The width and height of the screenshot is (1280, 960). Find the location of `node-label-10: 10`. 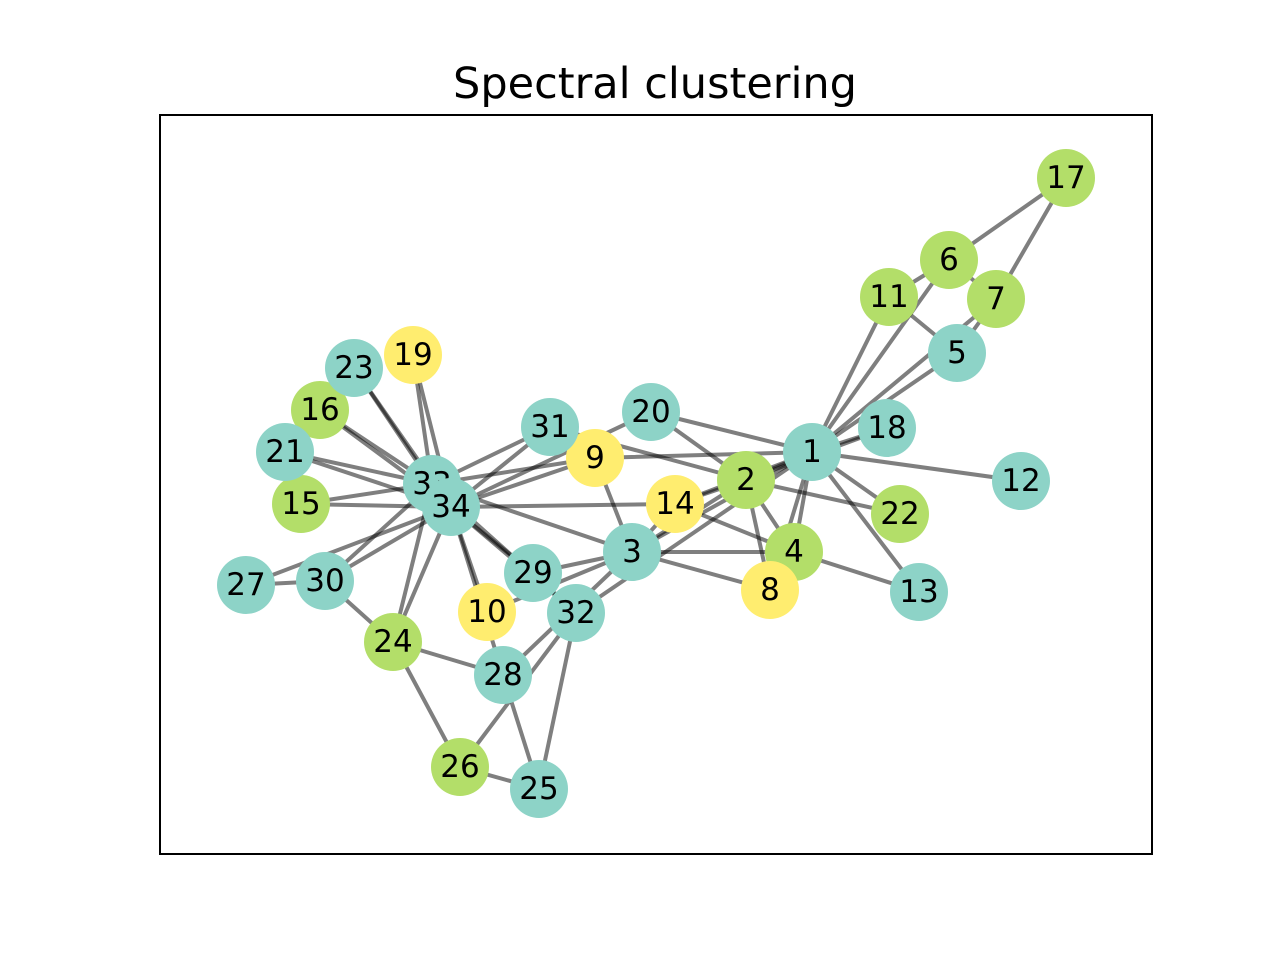

node-label-10: 10 is located at coordinates (486, 612).